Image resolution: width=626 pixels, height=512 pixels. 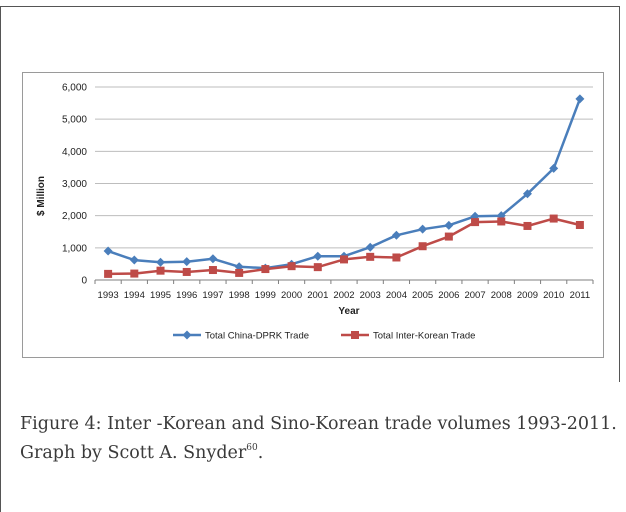 I want to click on x-tick-label: 1998, so click(x=239, y=295).